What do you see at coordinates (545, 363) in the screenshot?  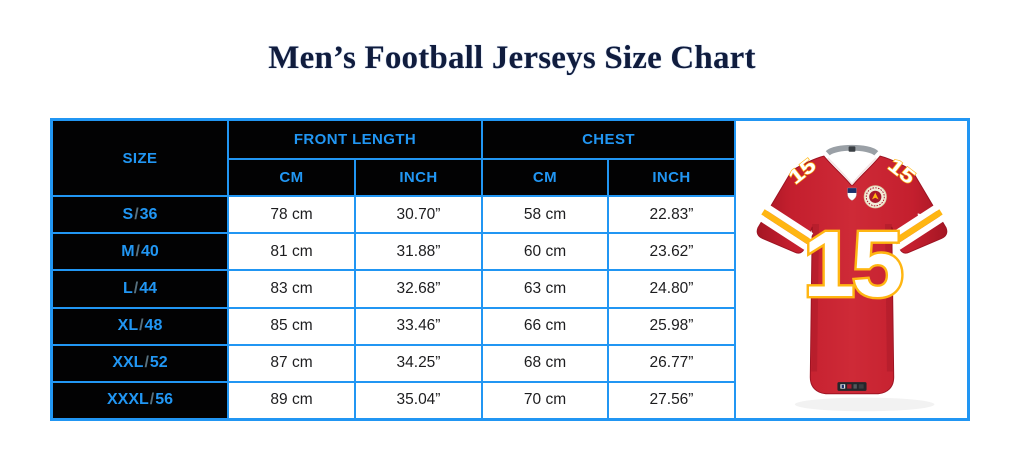 I see `chest-cm-cell: 68 cm` at bounding box center [545, 363].